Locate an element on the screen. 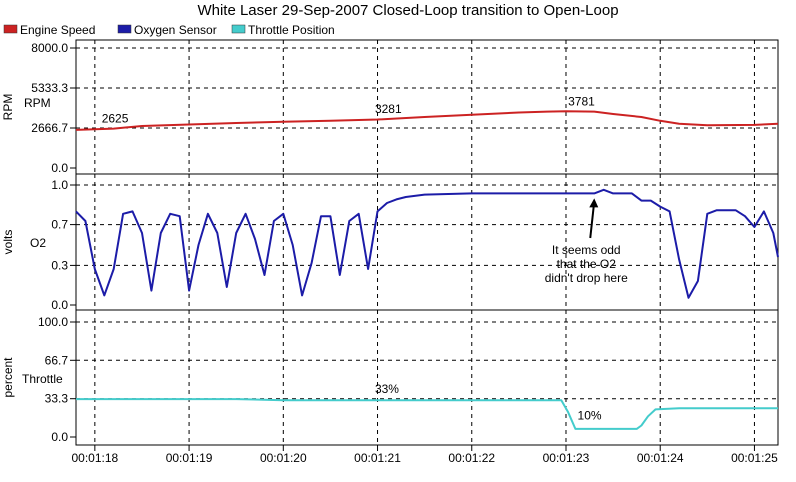 The width and height of the screenshot is (796, 482). y-tick-label: 33.3 is located at coordinates (57, 399).